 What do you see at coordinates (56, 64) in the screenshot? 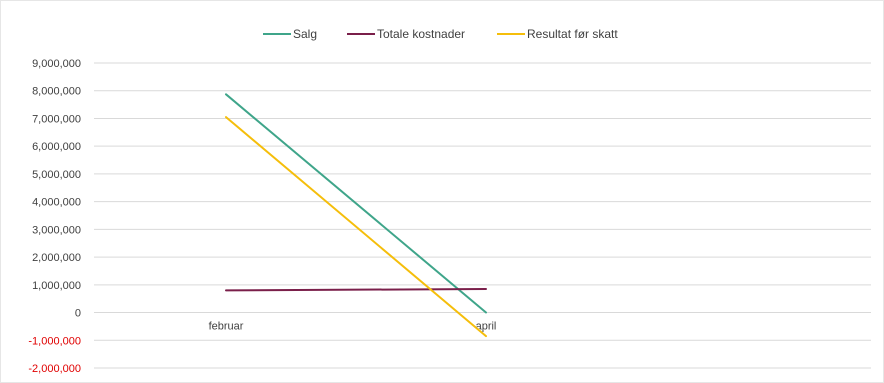
I see `y-tick-label: 9,000,000` at bounding box center [56, 64].